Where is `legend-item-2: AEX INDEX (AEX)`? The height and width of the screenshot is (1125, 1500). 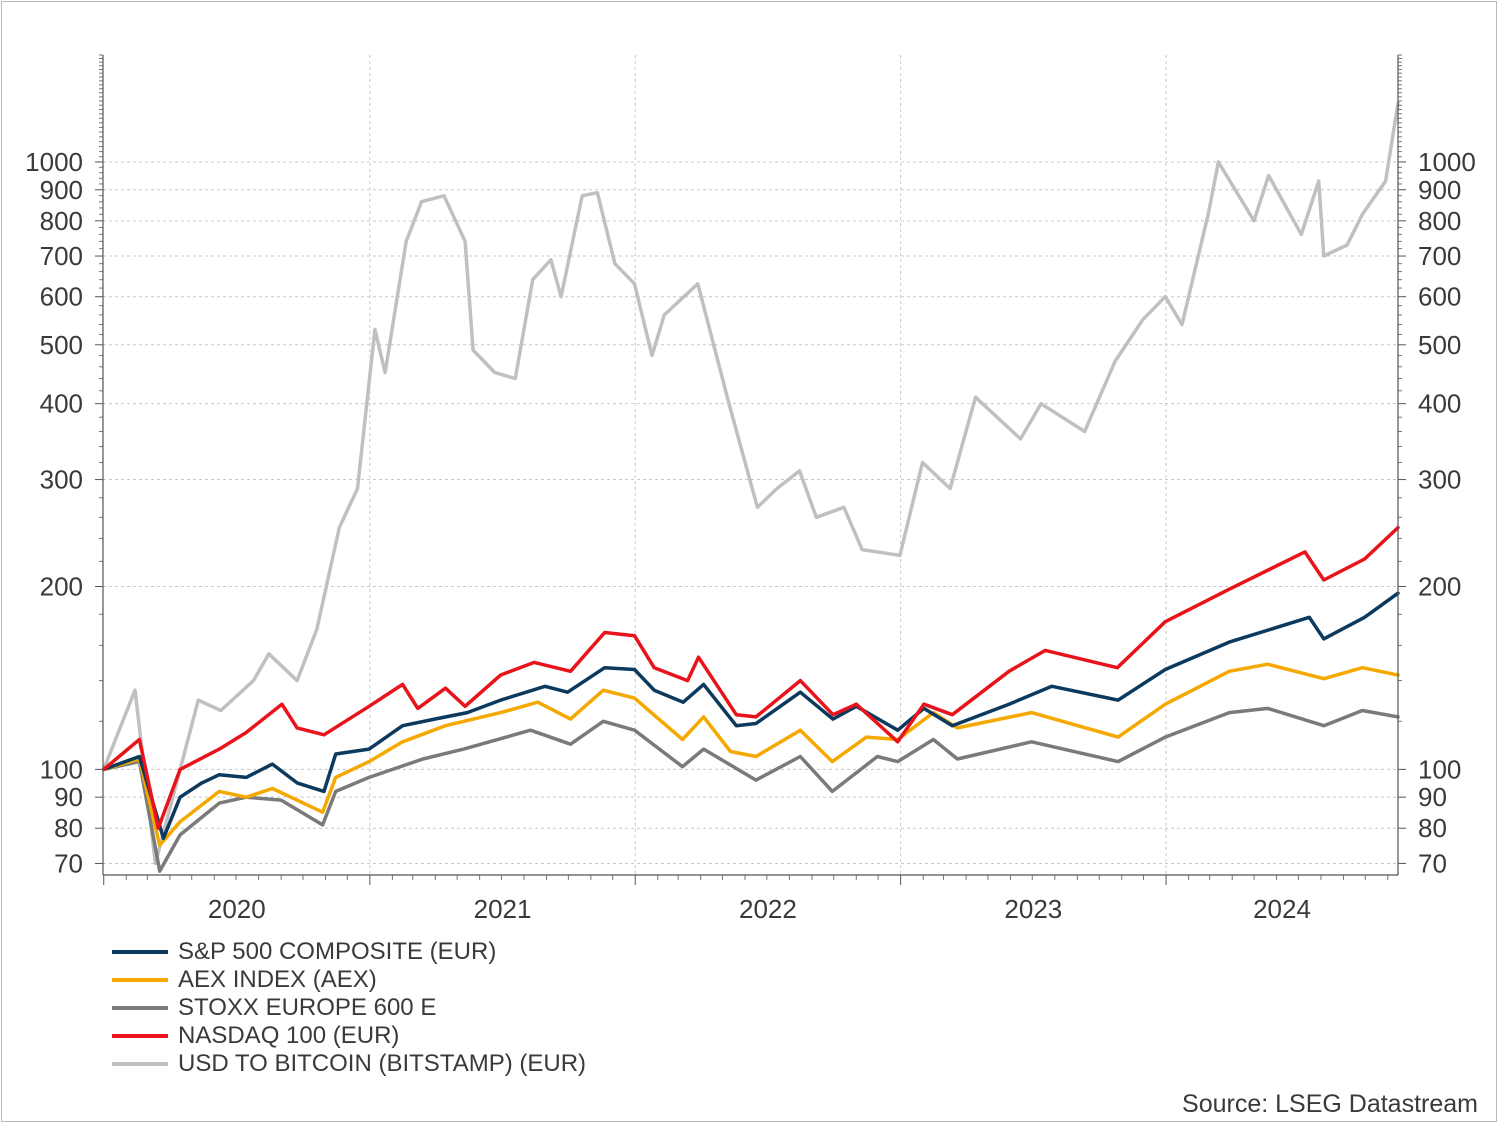
legend-item-2: AEX INDEX (AEX) is located at coordinates (349, 980).